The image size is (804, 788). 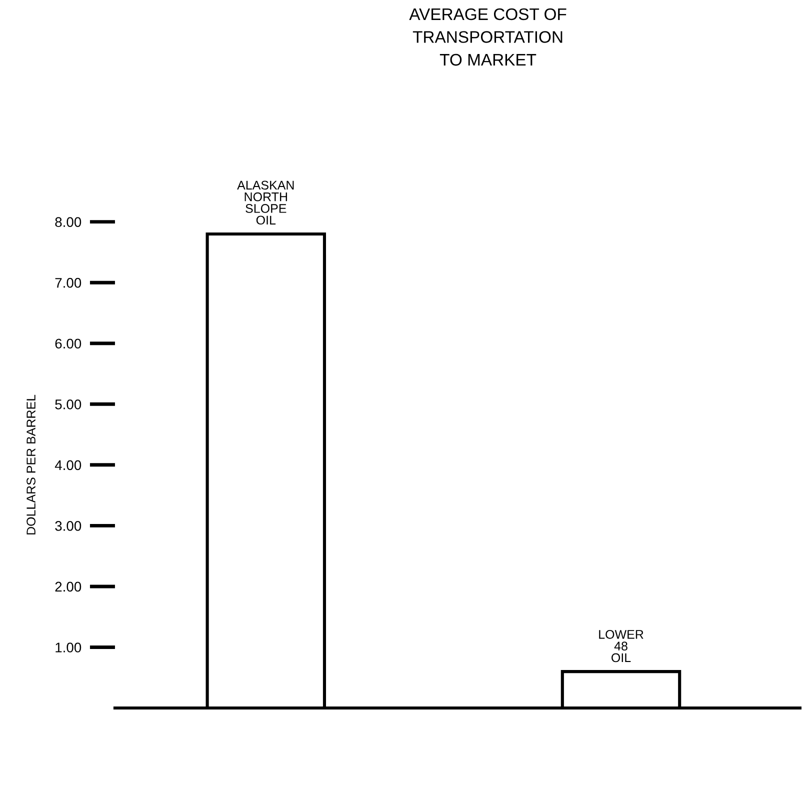 What do you see at coordinates (68, 526) in the screenshot?
I see `y-tick-label: 3.00` at bounding box center [68, 526].